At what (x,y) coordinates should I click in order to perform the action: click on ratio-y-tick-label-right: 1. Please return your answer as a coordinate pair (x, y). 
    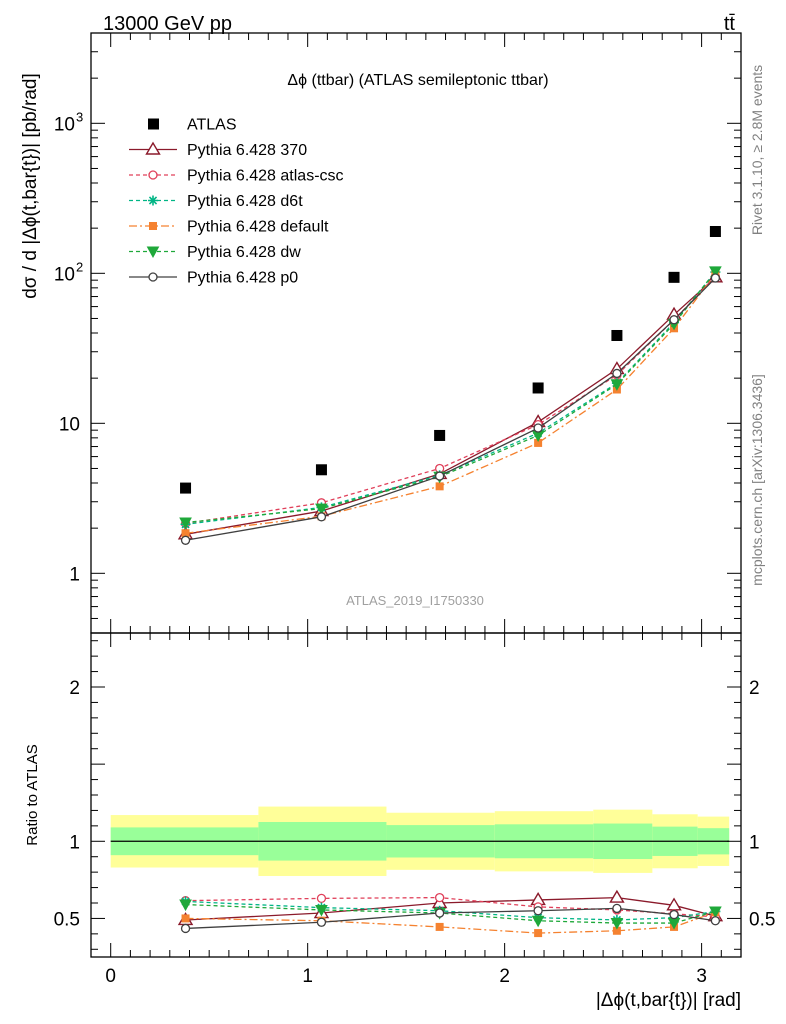
    Looking at the image, I should click on (754, 842).